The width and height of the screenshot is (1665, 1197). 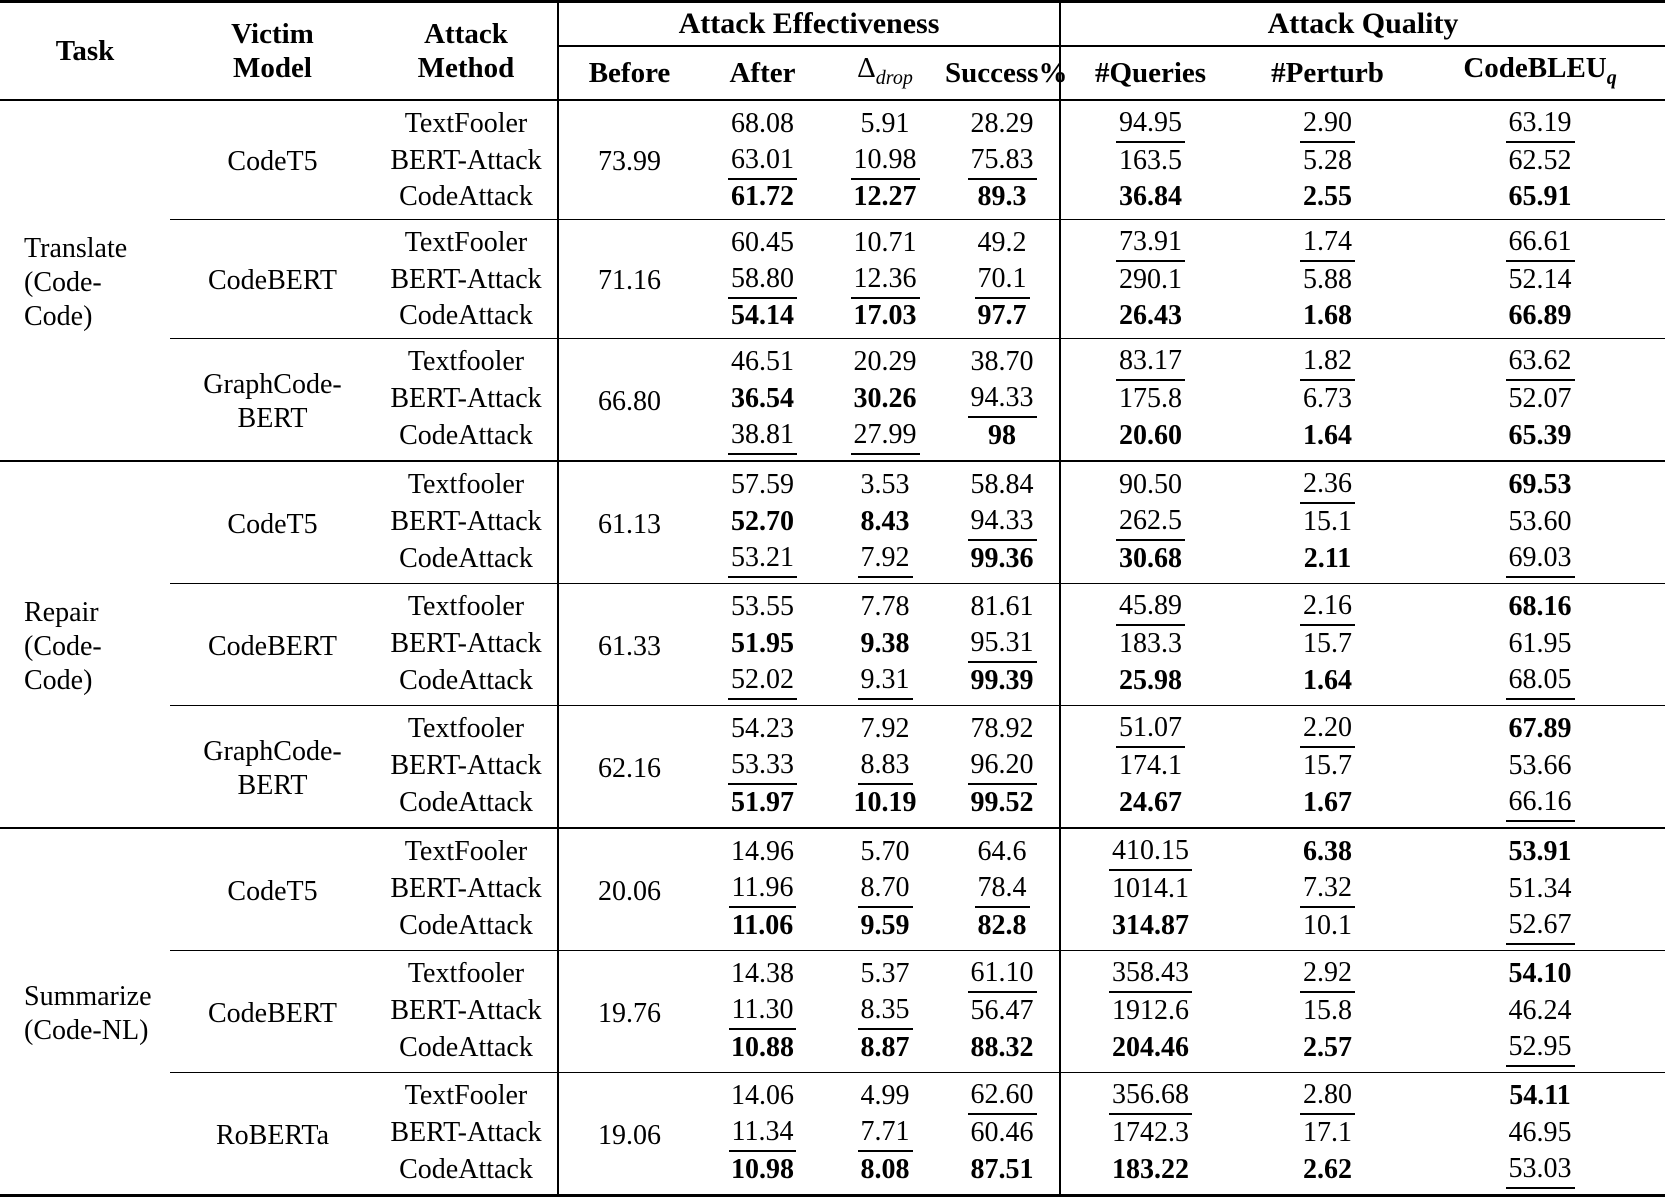 What do you see at coordinates (1327, 200) in the screenshot?
I see `metric-perturb-cell: 2.55` at bounding box center [1327, 200].